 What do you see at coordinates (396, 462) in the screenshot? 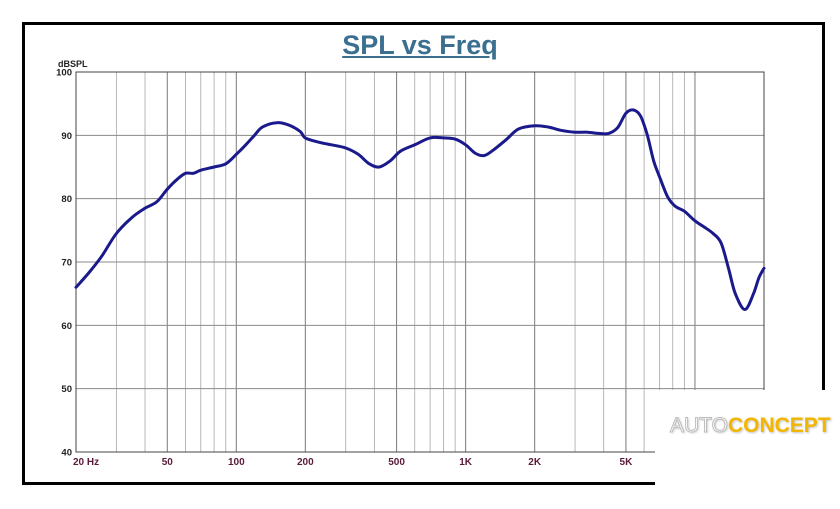
I see `x-tick-label: 500` at bounding box center [396, 462].